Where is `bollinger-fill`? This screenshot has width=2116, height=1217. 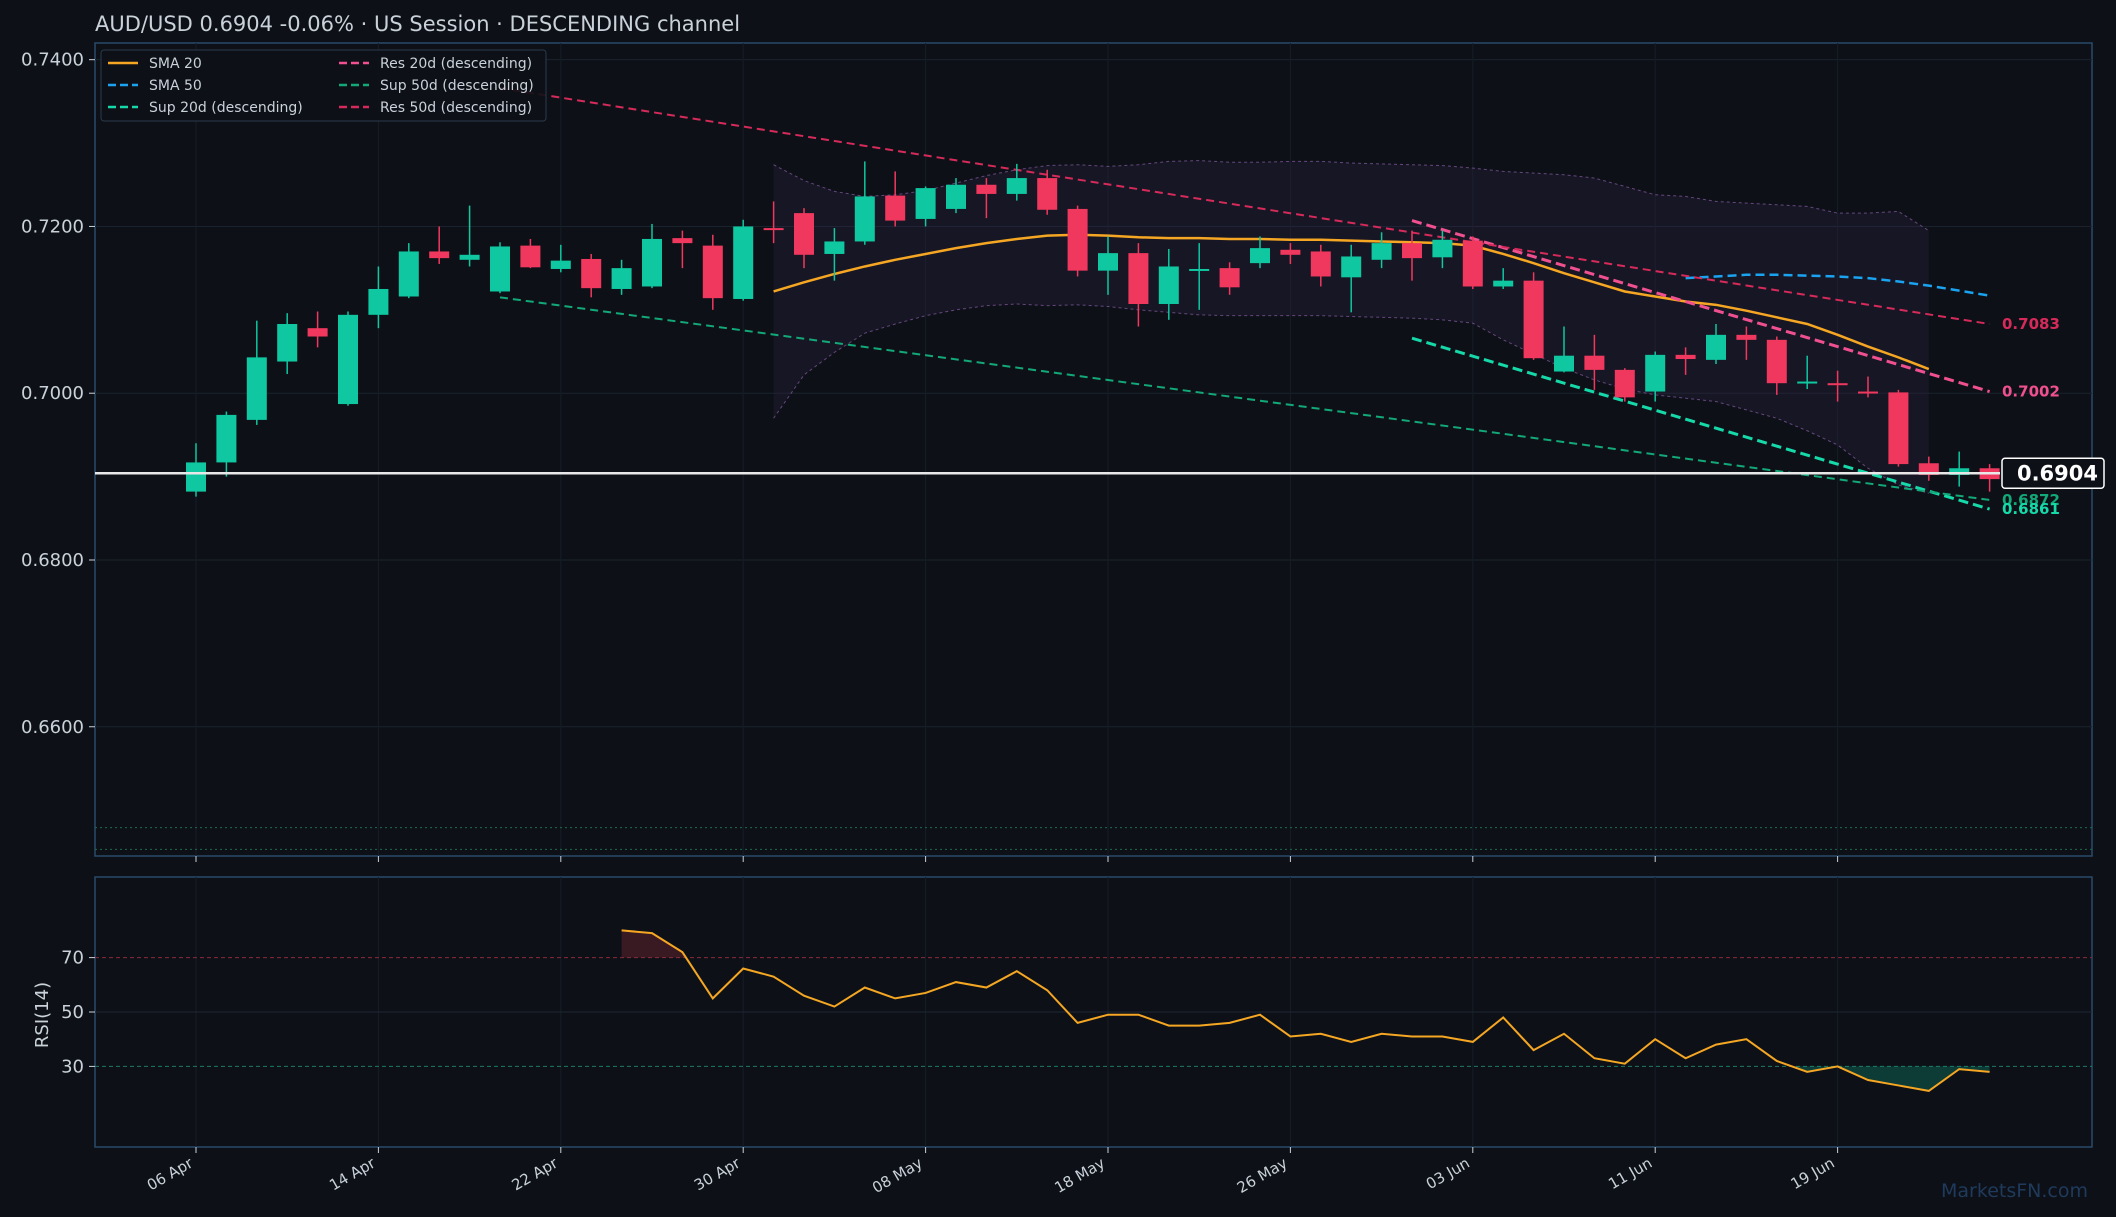
bollinger-fill is located at coordinates (1351, 327).